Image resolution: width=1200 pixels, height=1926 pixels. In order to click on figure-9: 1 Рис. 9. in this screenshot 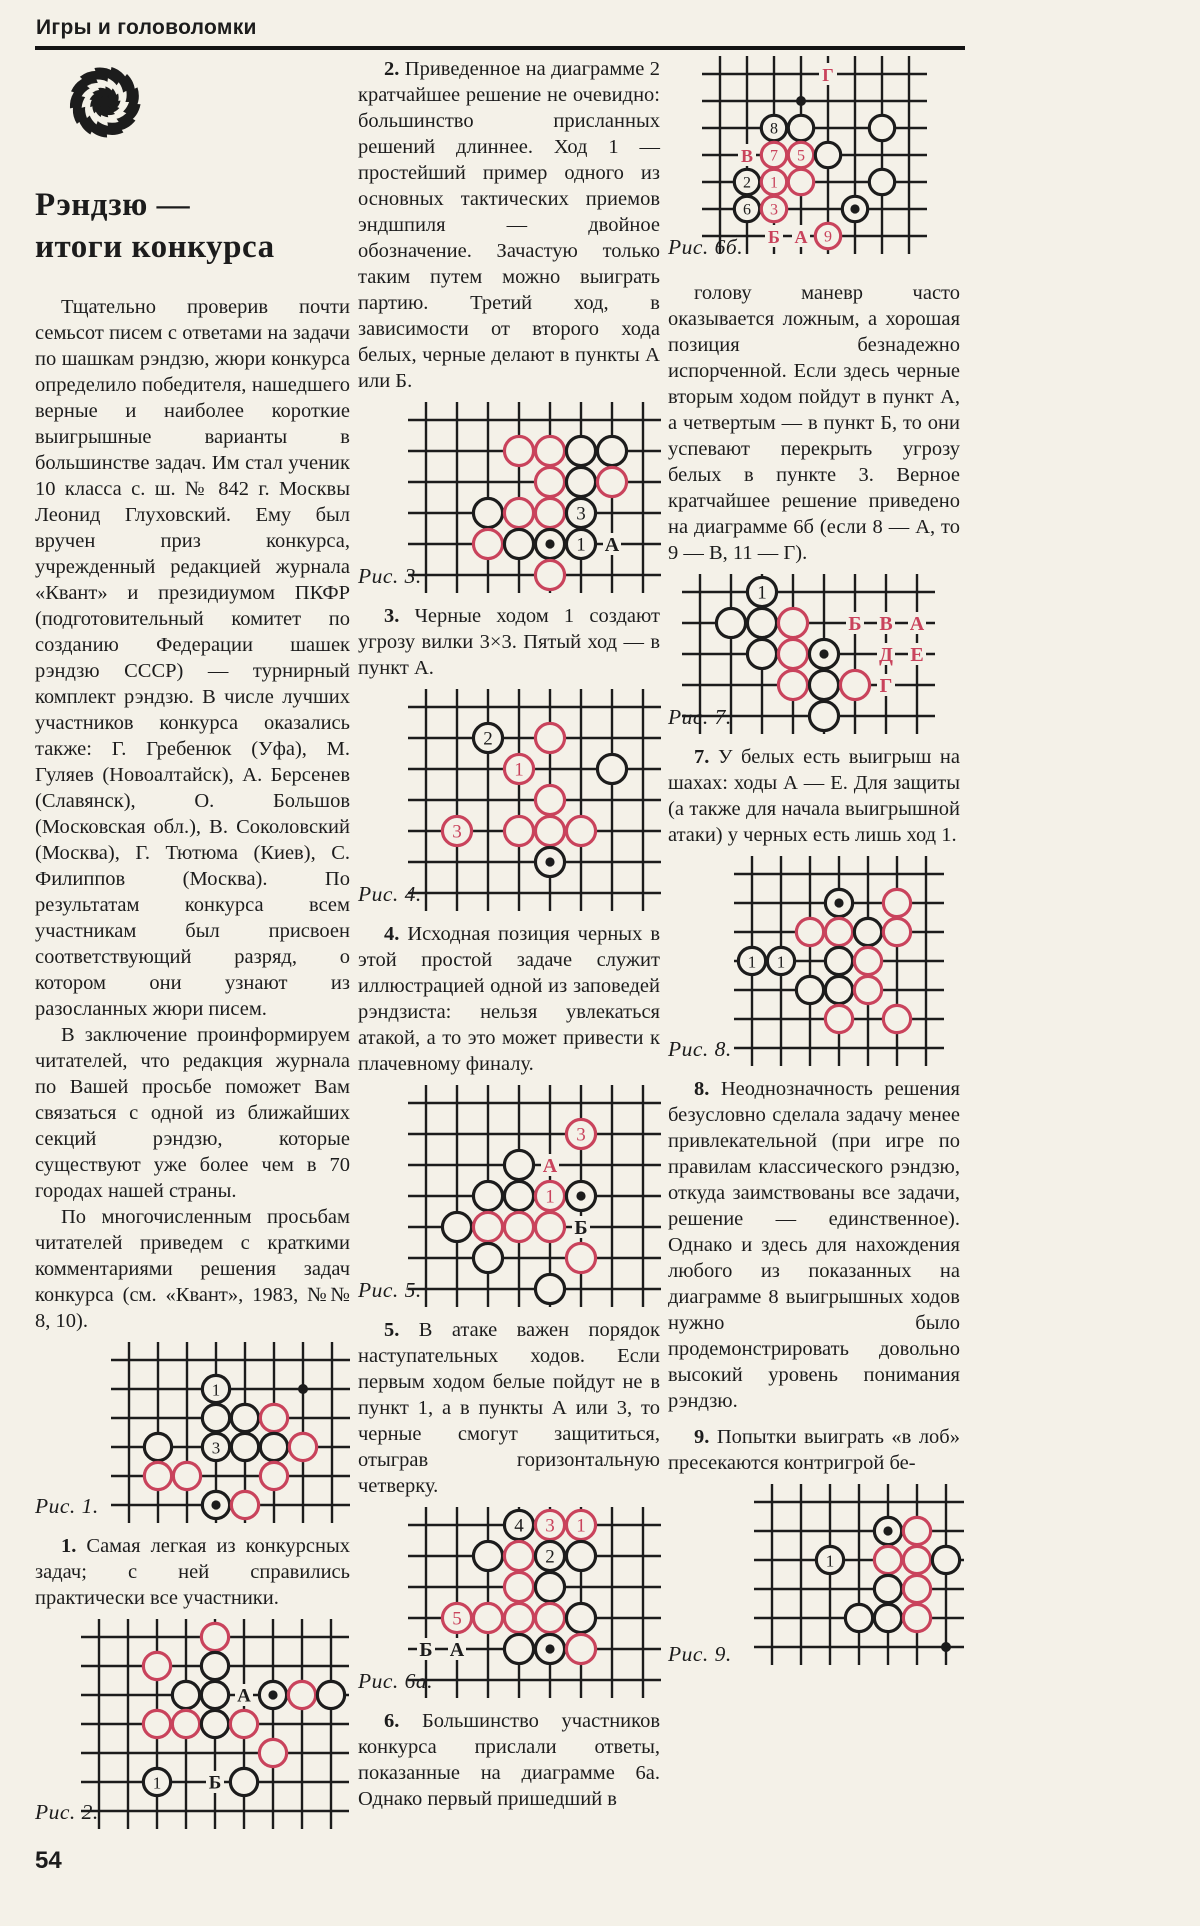, I will do `click(816, 1575)`.